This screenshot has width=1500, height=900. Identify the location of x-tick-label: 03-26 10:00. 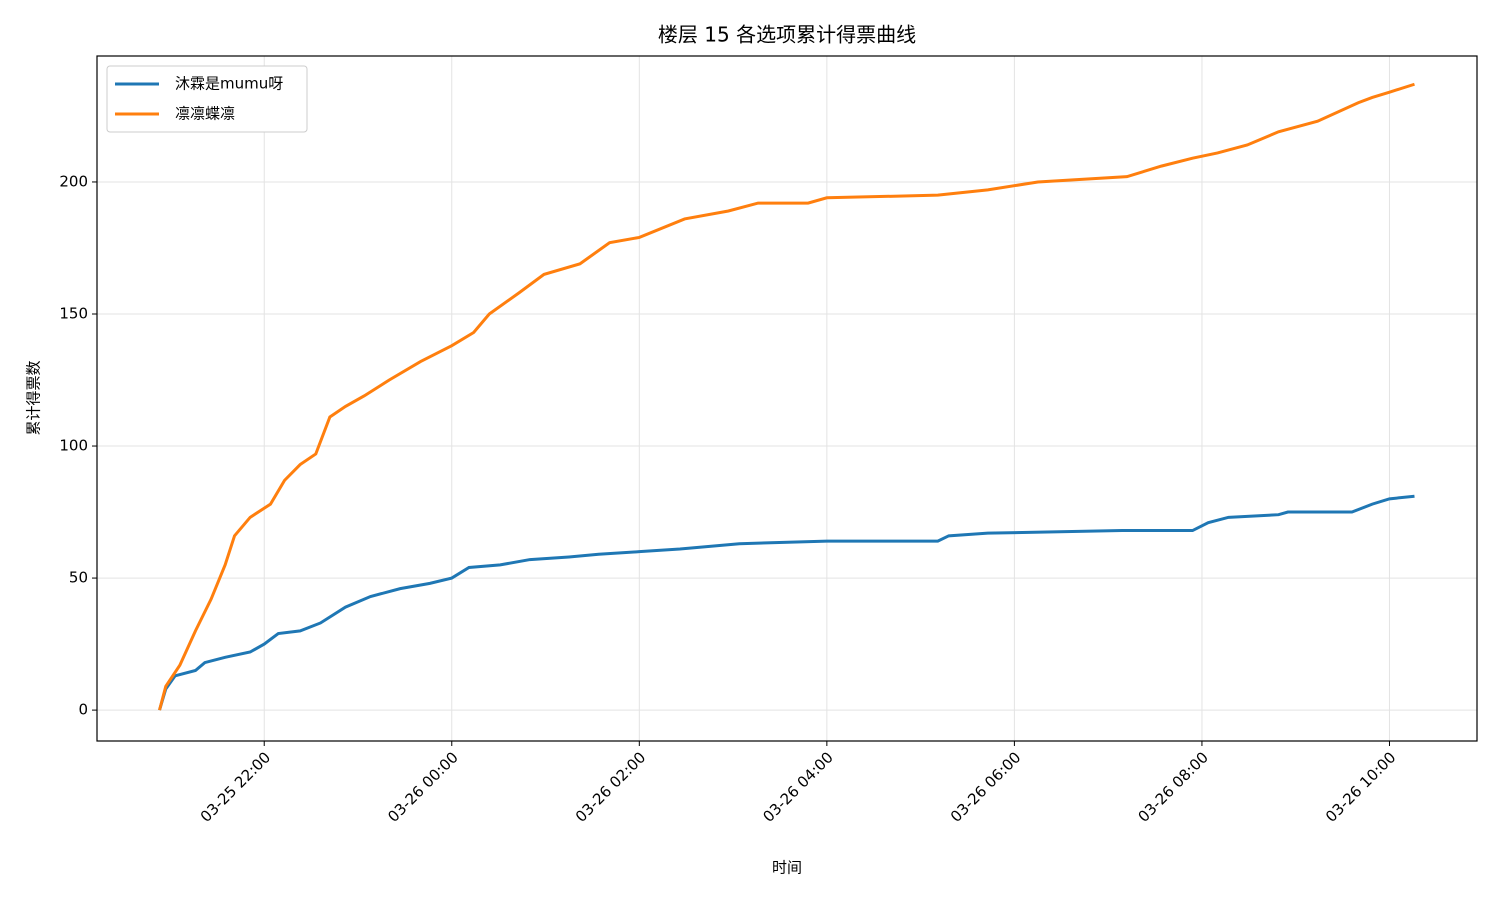
(1360, 786).